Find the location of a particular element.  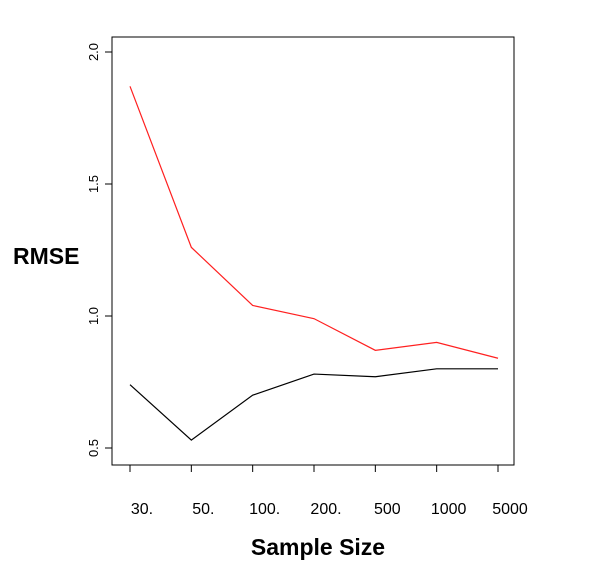

x-axis-title: Sample Size is located at coordinates (318, 547).